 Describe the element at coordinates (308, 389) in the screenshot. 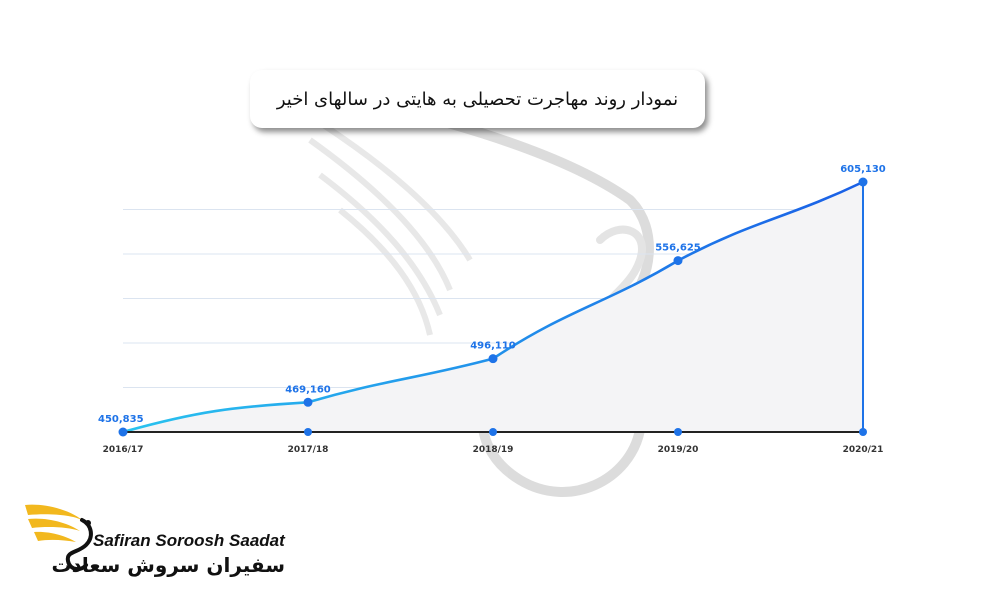

I see `data-label: 469,160` at that location.